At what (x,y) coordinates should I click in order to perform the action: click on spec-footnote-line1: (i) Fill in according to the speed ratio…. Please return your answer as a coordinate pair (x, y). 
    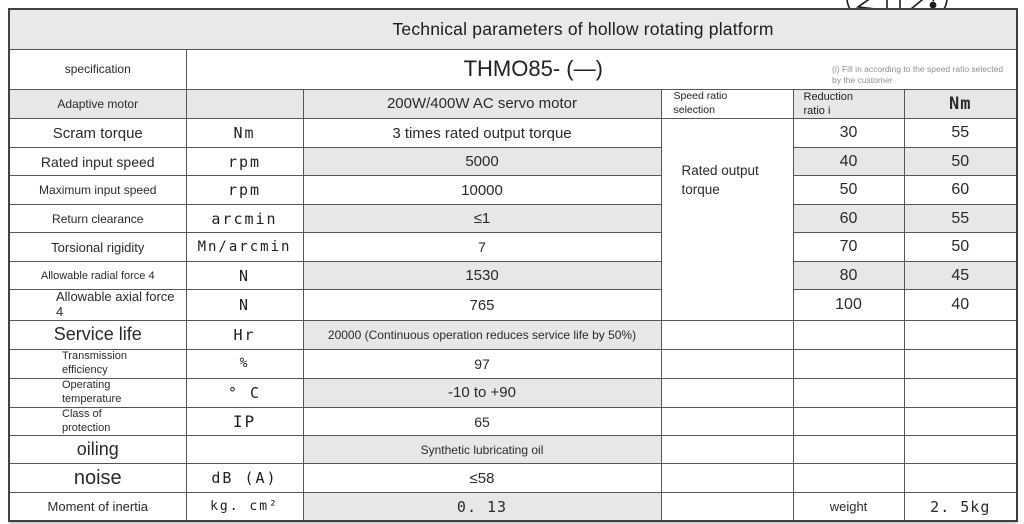
    Looking at the image, I should click on (918, 68).